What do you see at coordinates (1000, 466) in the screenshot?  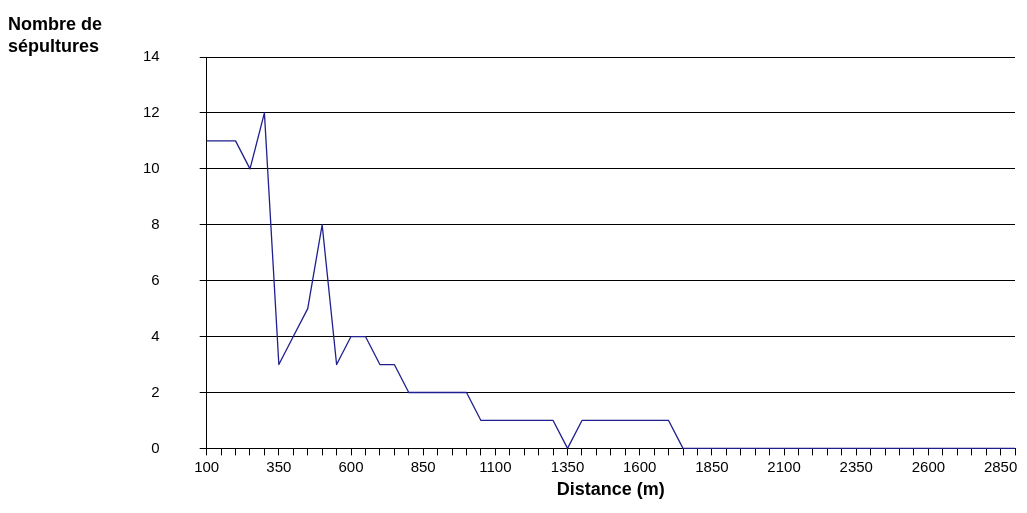 I see `x-tick-label: 2850` at bounding box center [1000, 466].